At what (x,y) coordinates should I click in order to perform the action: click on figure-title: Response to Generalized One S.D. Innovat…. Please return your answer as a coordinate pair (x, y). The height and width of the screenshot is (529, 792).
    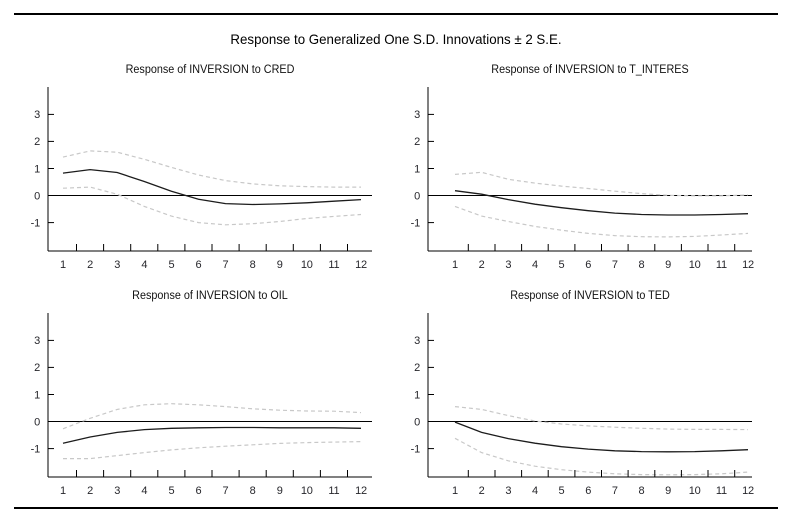
    Looking at the image, I should click on (396, 39).